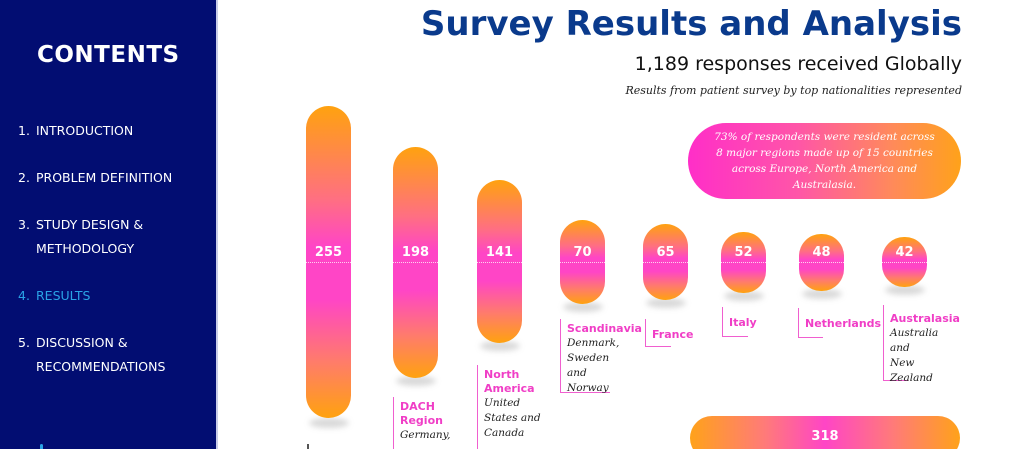 This screenshot has width=1024, height=449. What do you see at coordinates (921, 344) in the screenshot?
I see `label-australasia: Australasia Australia and New Zealand` at bounding box center [921, 344].